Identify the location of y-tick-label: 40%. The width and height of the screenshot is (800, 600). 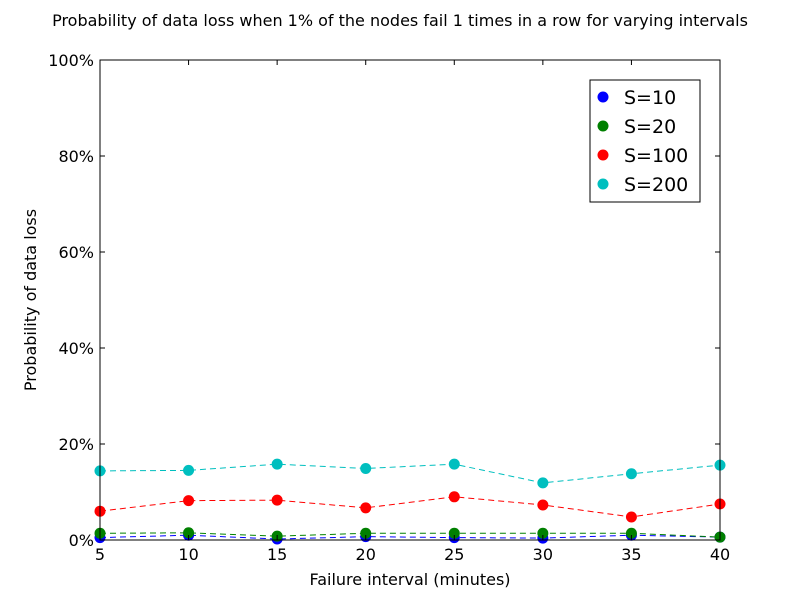
(76, 348).